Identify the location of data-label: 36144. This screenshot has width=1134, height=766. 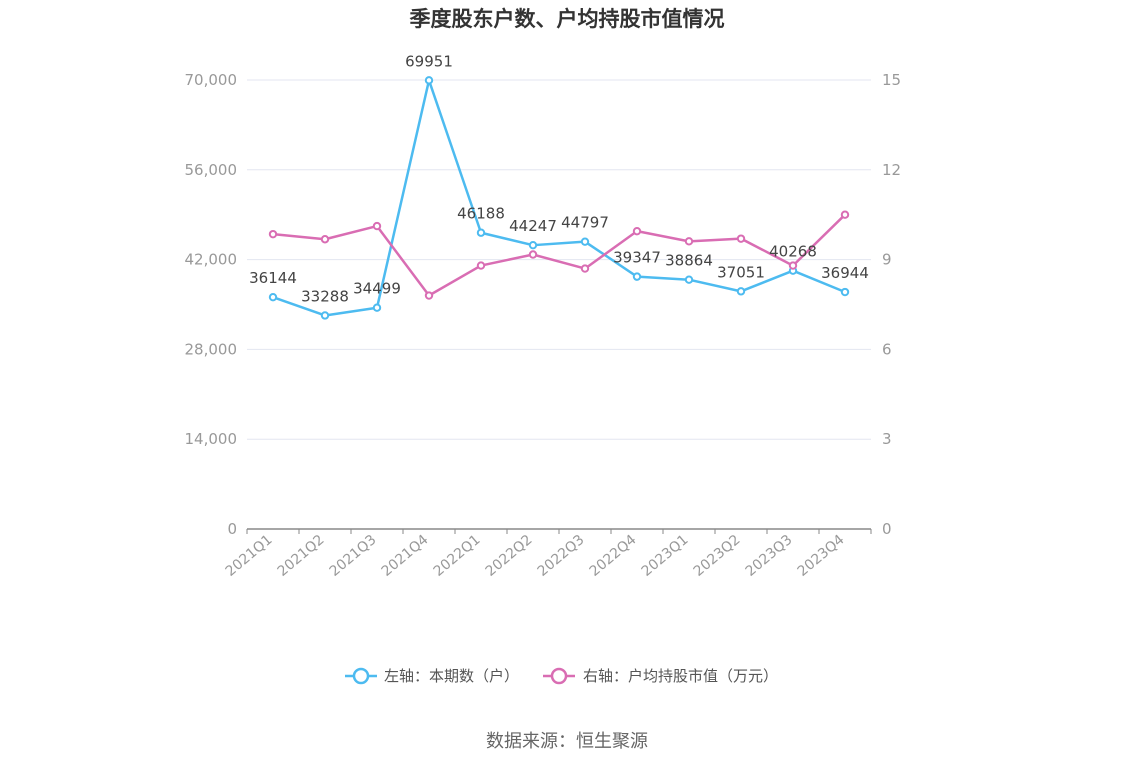
(273, 278).